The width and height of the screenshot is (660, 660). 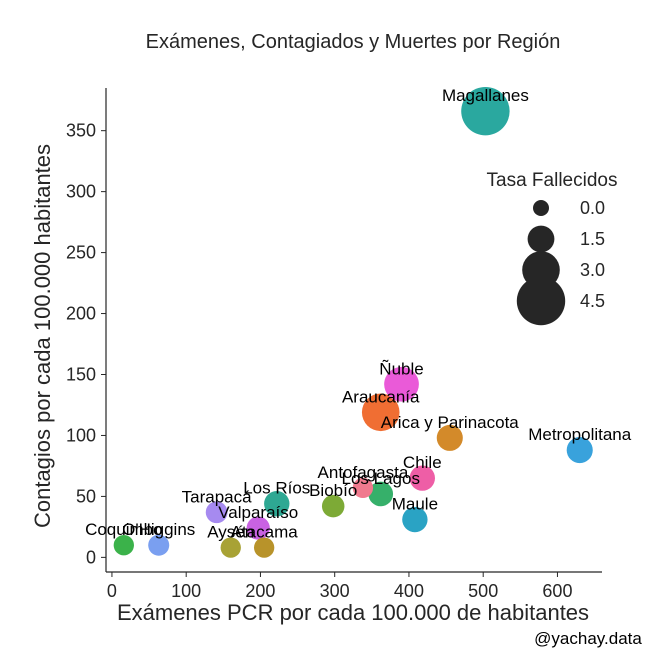 I want to click on y-tick-label: 100, so click(x=81, y=435).